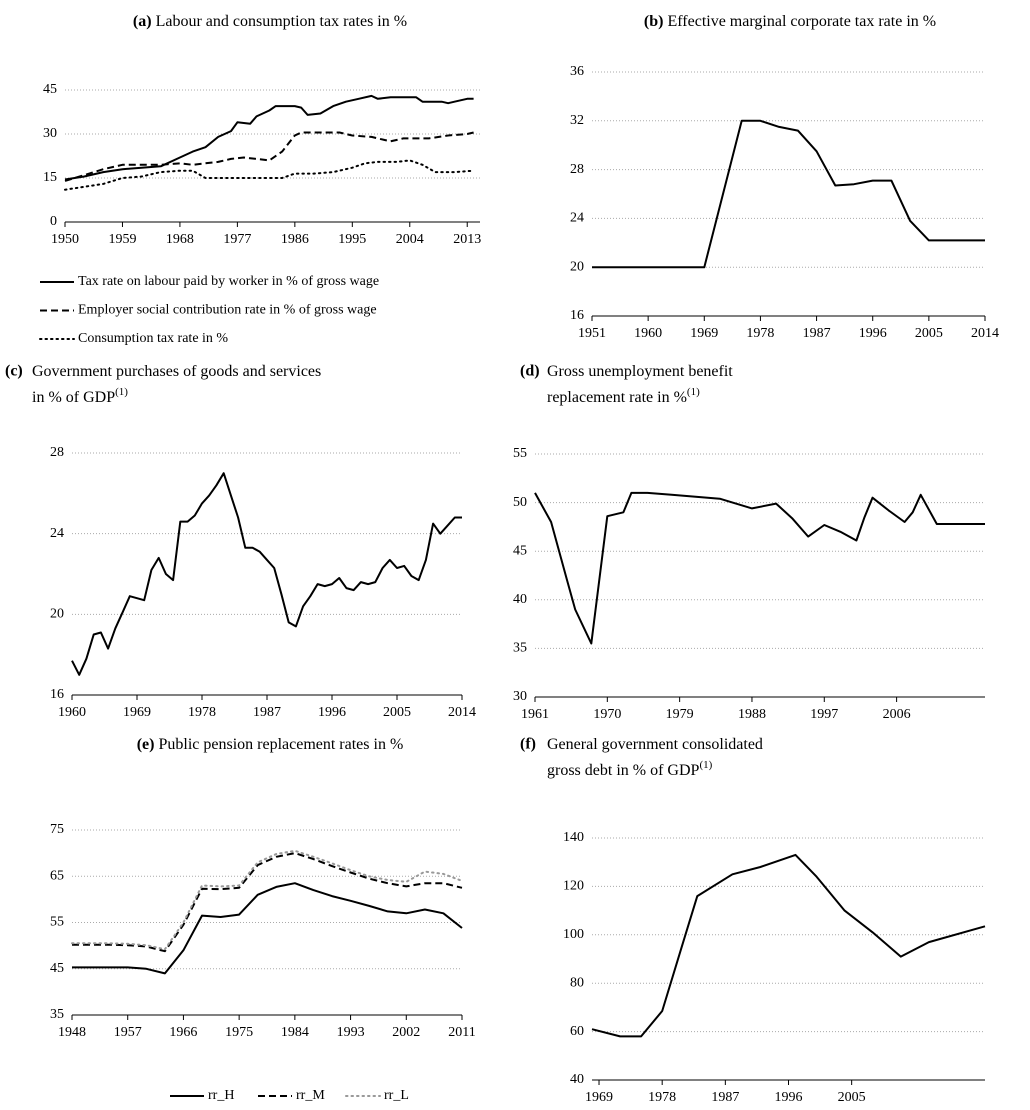  Describe the element at coordinates (57, 875) in the screenshot. I see `y-tick-label: 65` at that location.